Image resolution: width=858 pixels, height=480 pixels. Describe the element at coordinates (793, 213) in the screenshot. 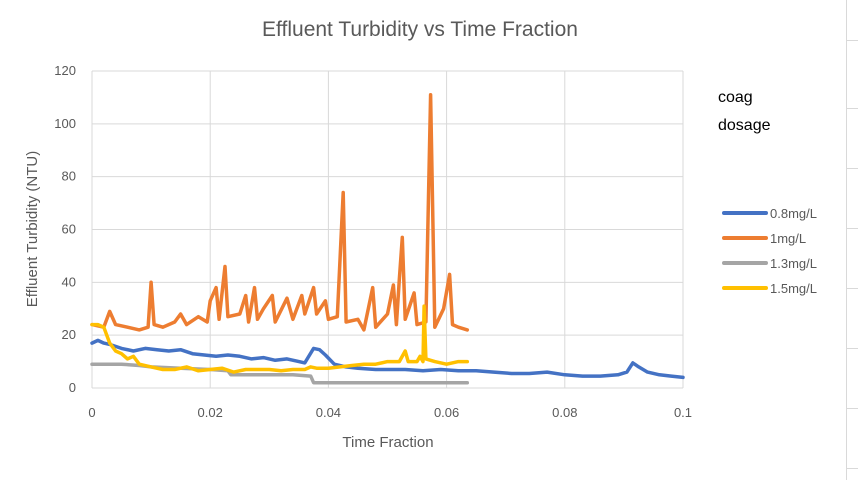

I see `legend-label: 0.8mg/L` at that location.